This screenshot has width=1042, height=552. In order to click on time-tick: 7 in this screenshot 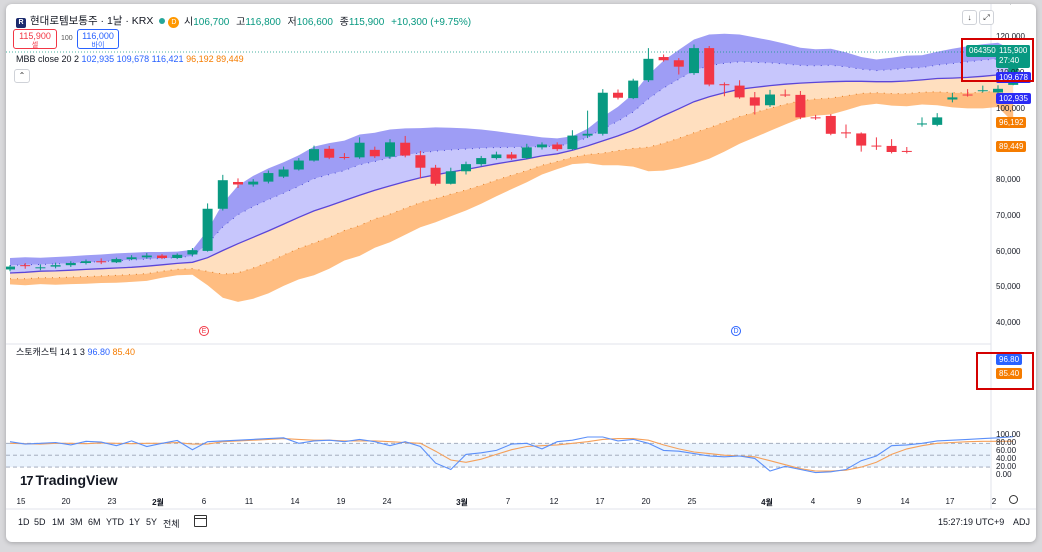, I will do `click(508, 501)`.